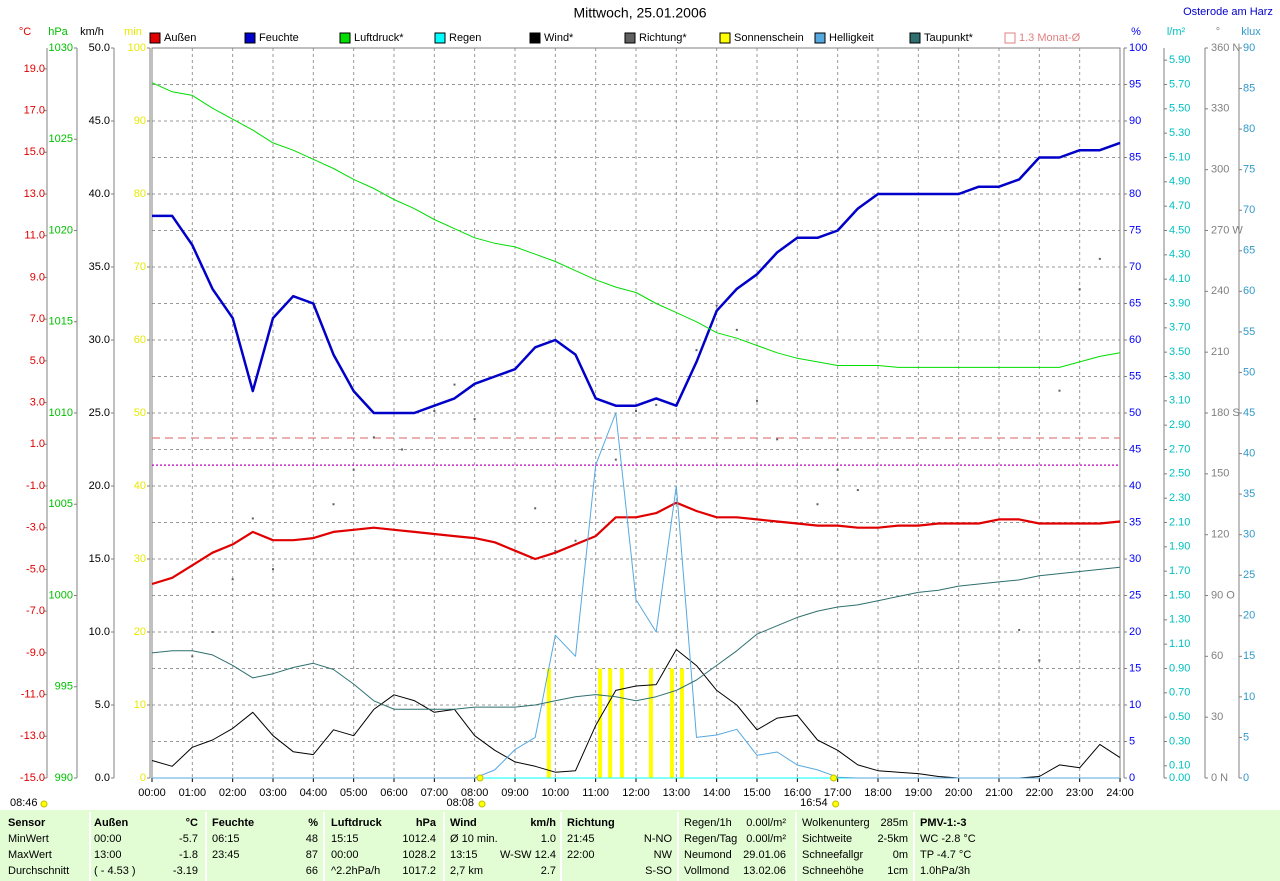 The height and width of the screenshot is (881, 1280). I want to click on cell-value: 66, so click(312, 871).